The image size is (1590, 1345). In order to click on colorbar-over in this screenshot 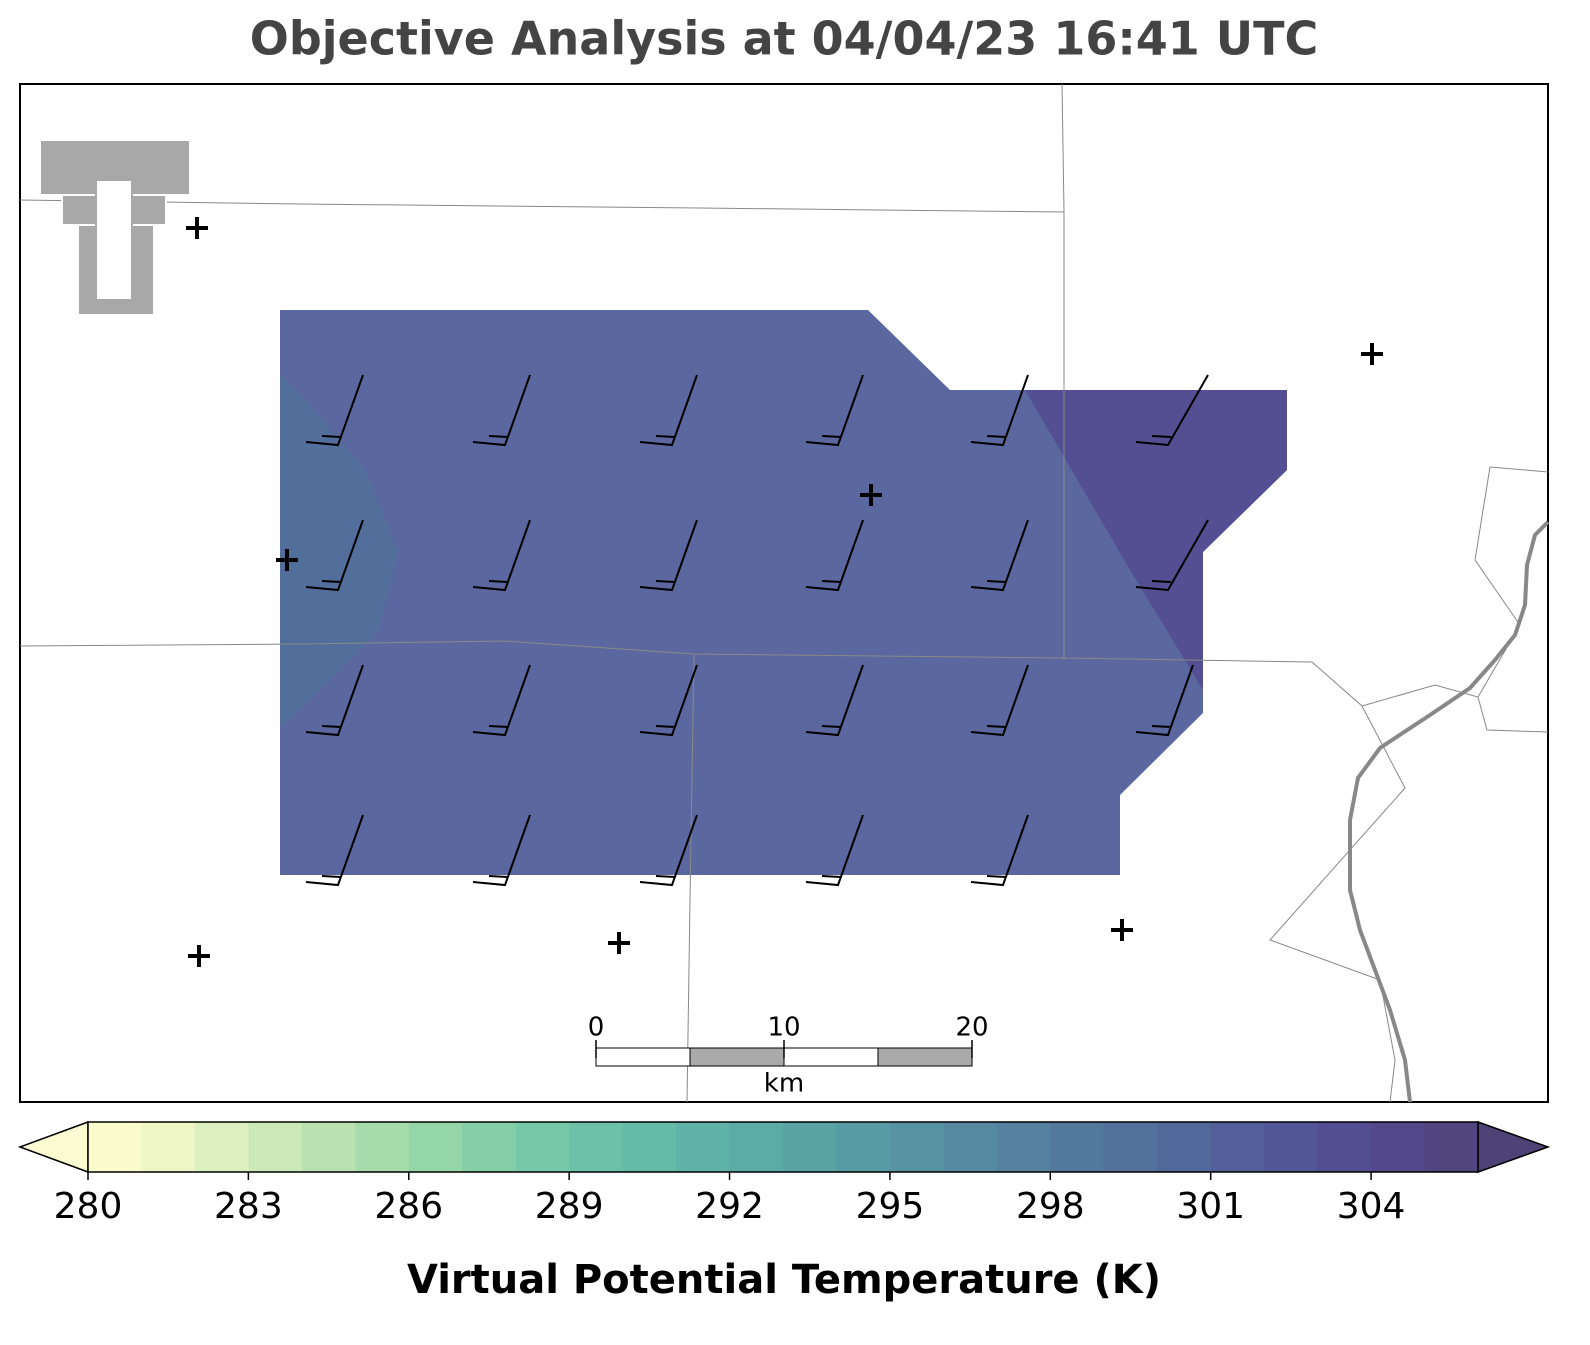, I will do `click(1514, 1147)`.